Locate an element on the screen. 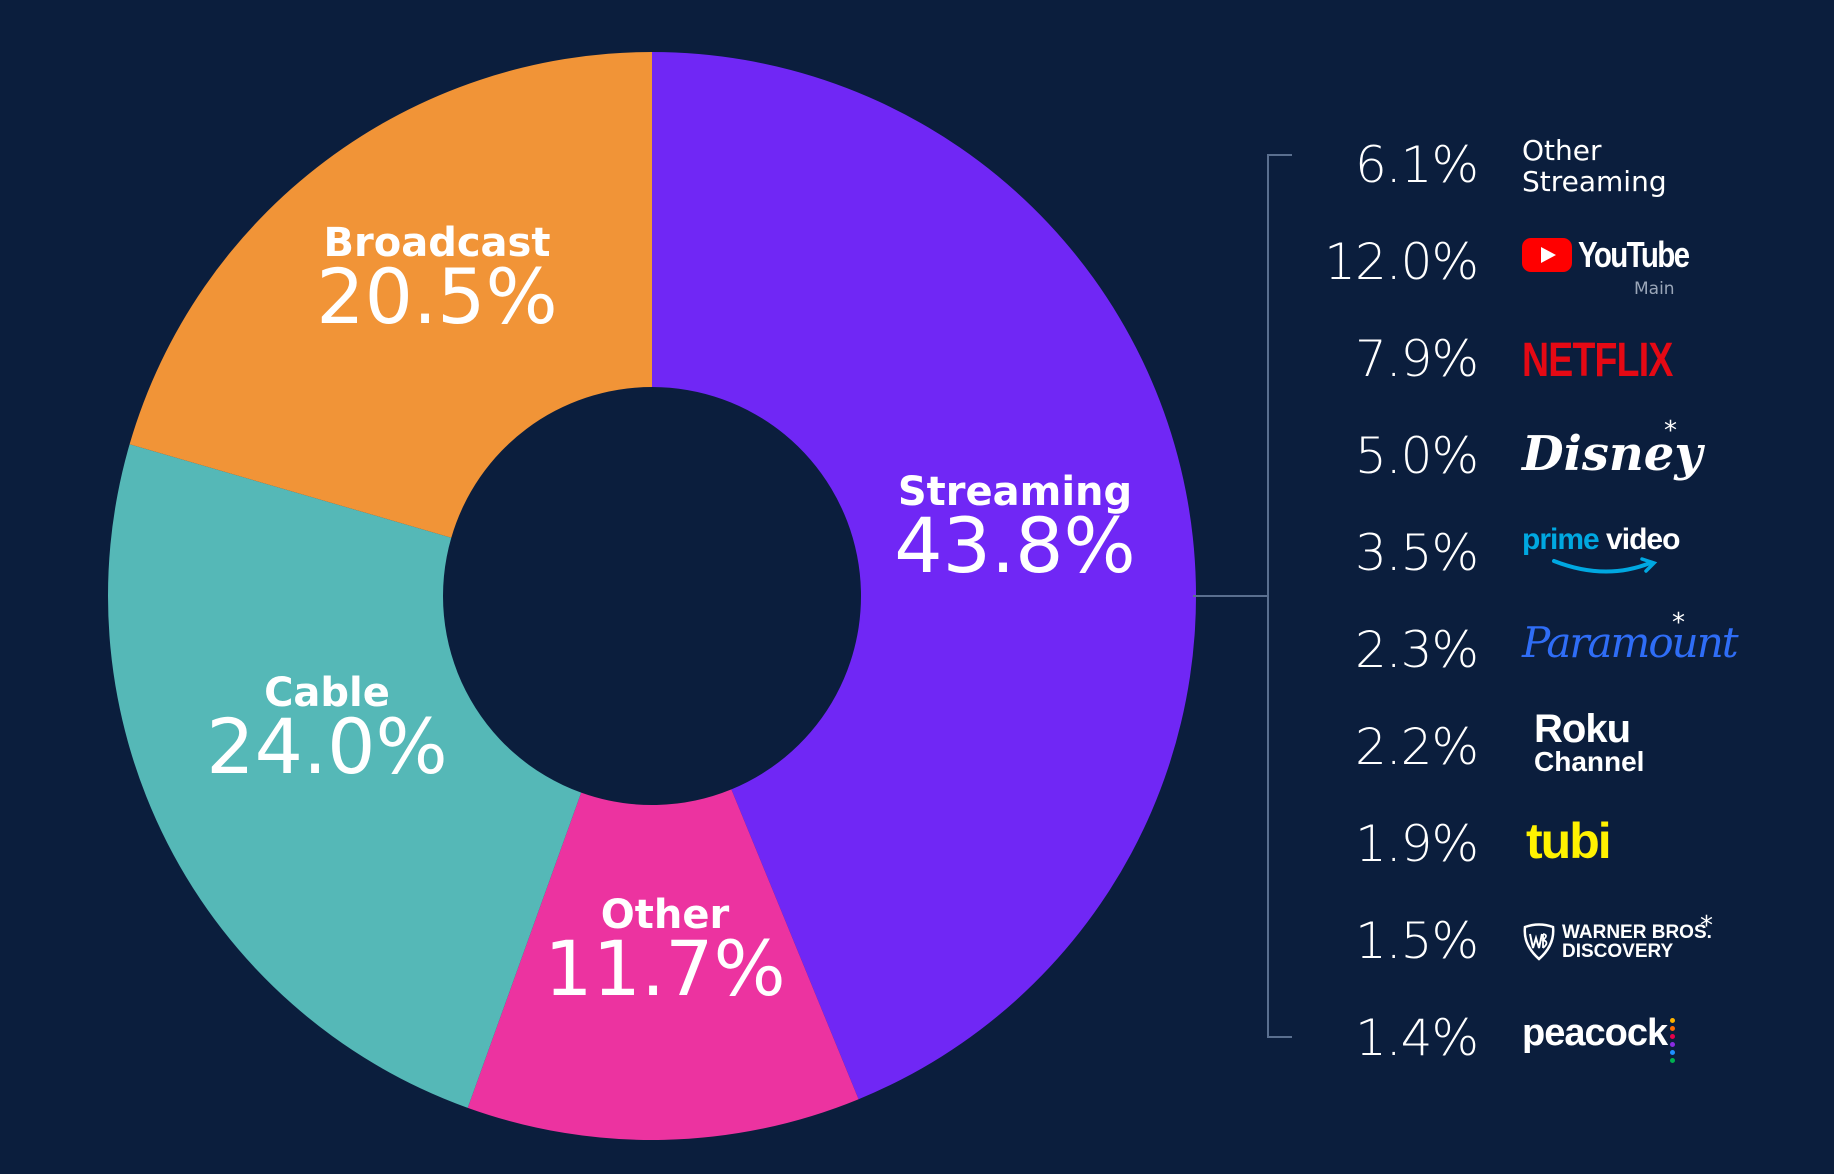  peacock-logo: peacock is located at coordinates (1652, 1038).